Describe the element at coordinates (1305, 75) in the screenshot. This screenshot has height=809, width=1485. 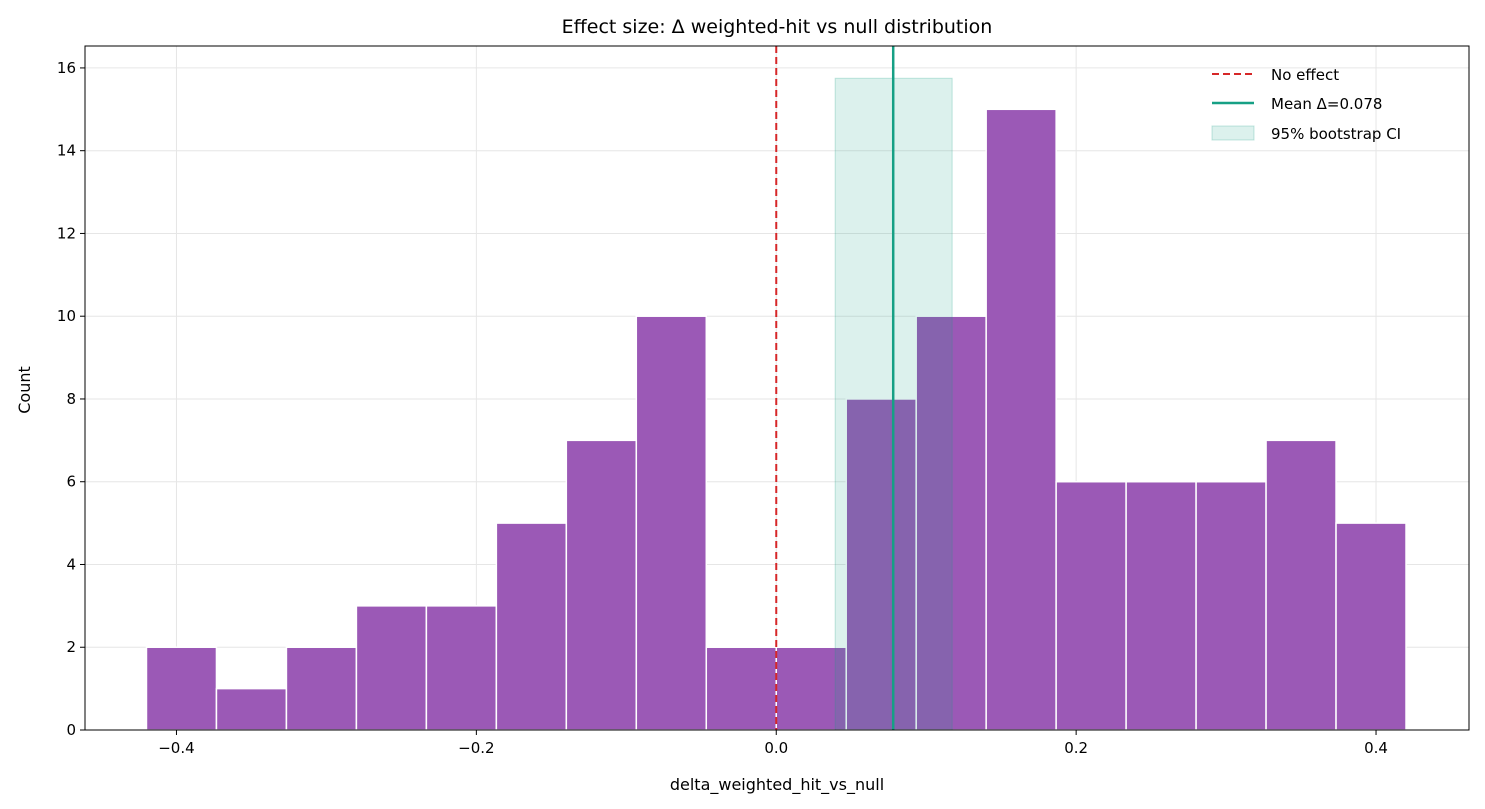
I see `legend-no-effect-label: No effect` at that location.